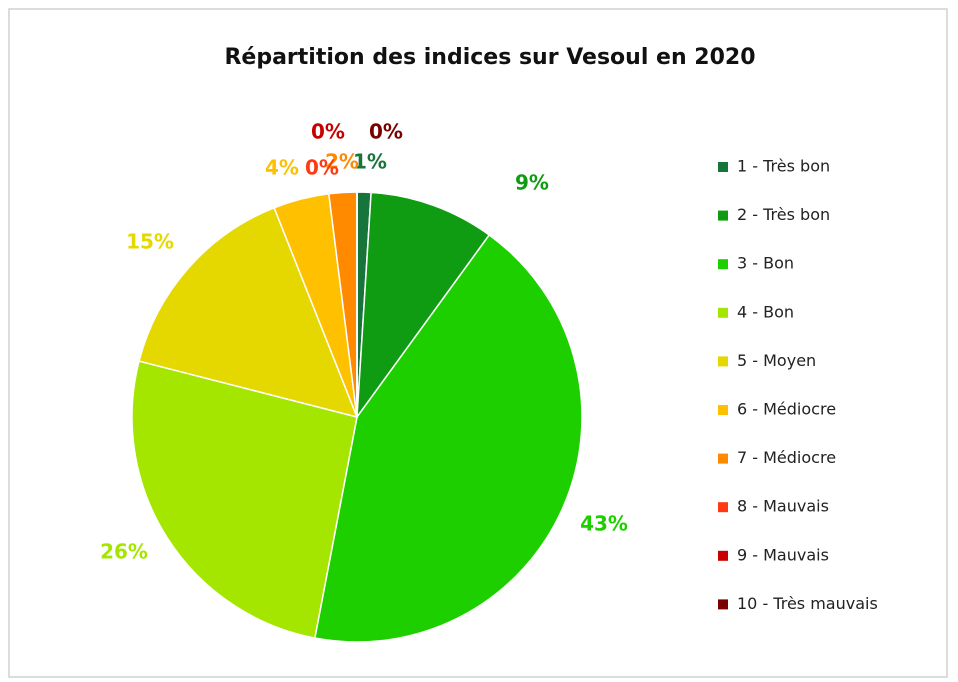 The width and height of the screenshot is (958, 682). What do you see at coordinates (807, 603) in the screenshot?
I see `legend-label: 10 - Très mauvais` at bounding box center [807, 603].